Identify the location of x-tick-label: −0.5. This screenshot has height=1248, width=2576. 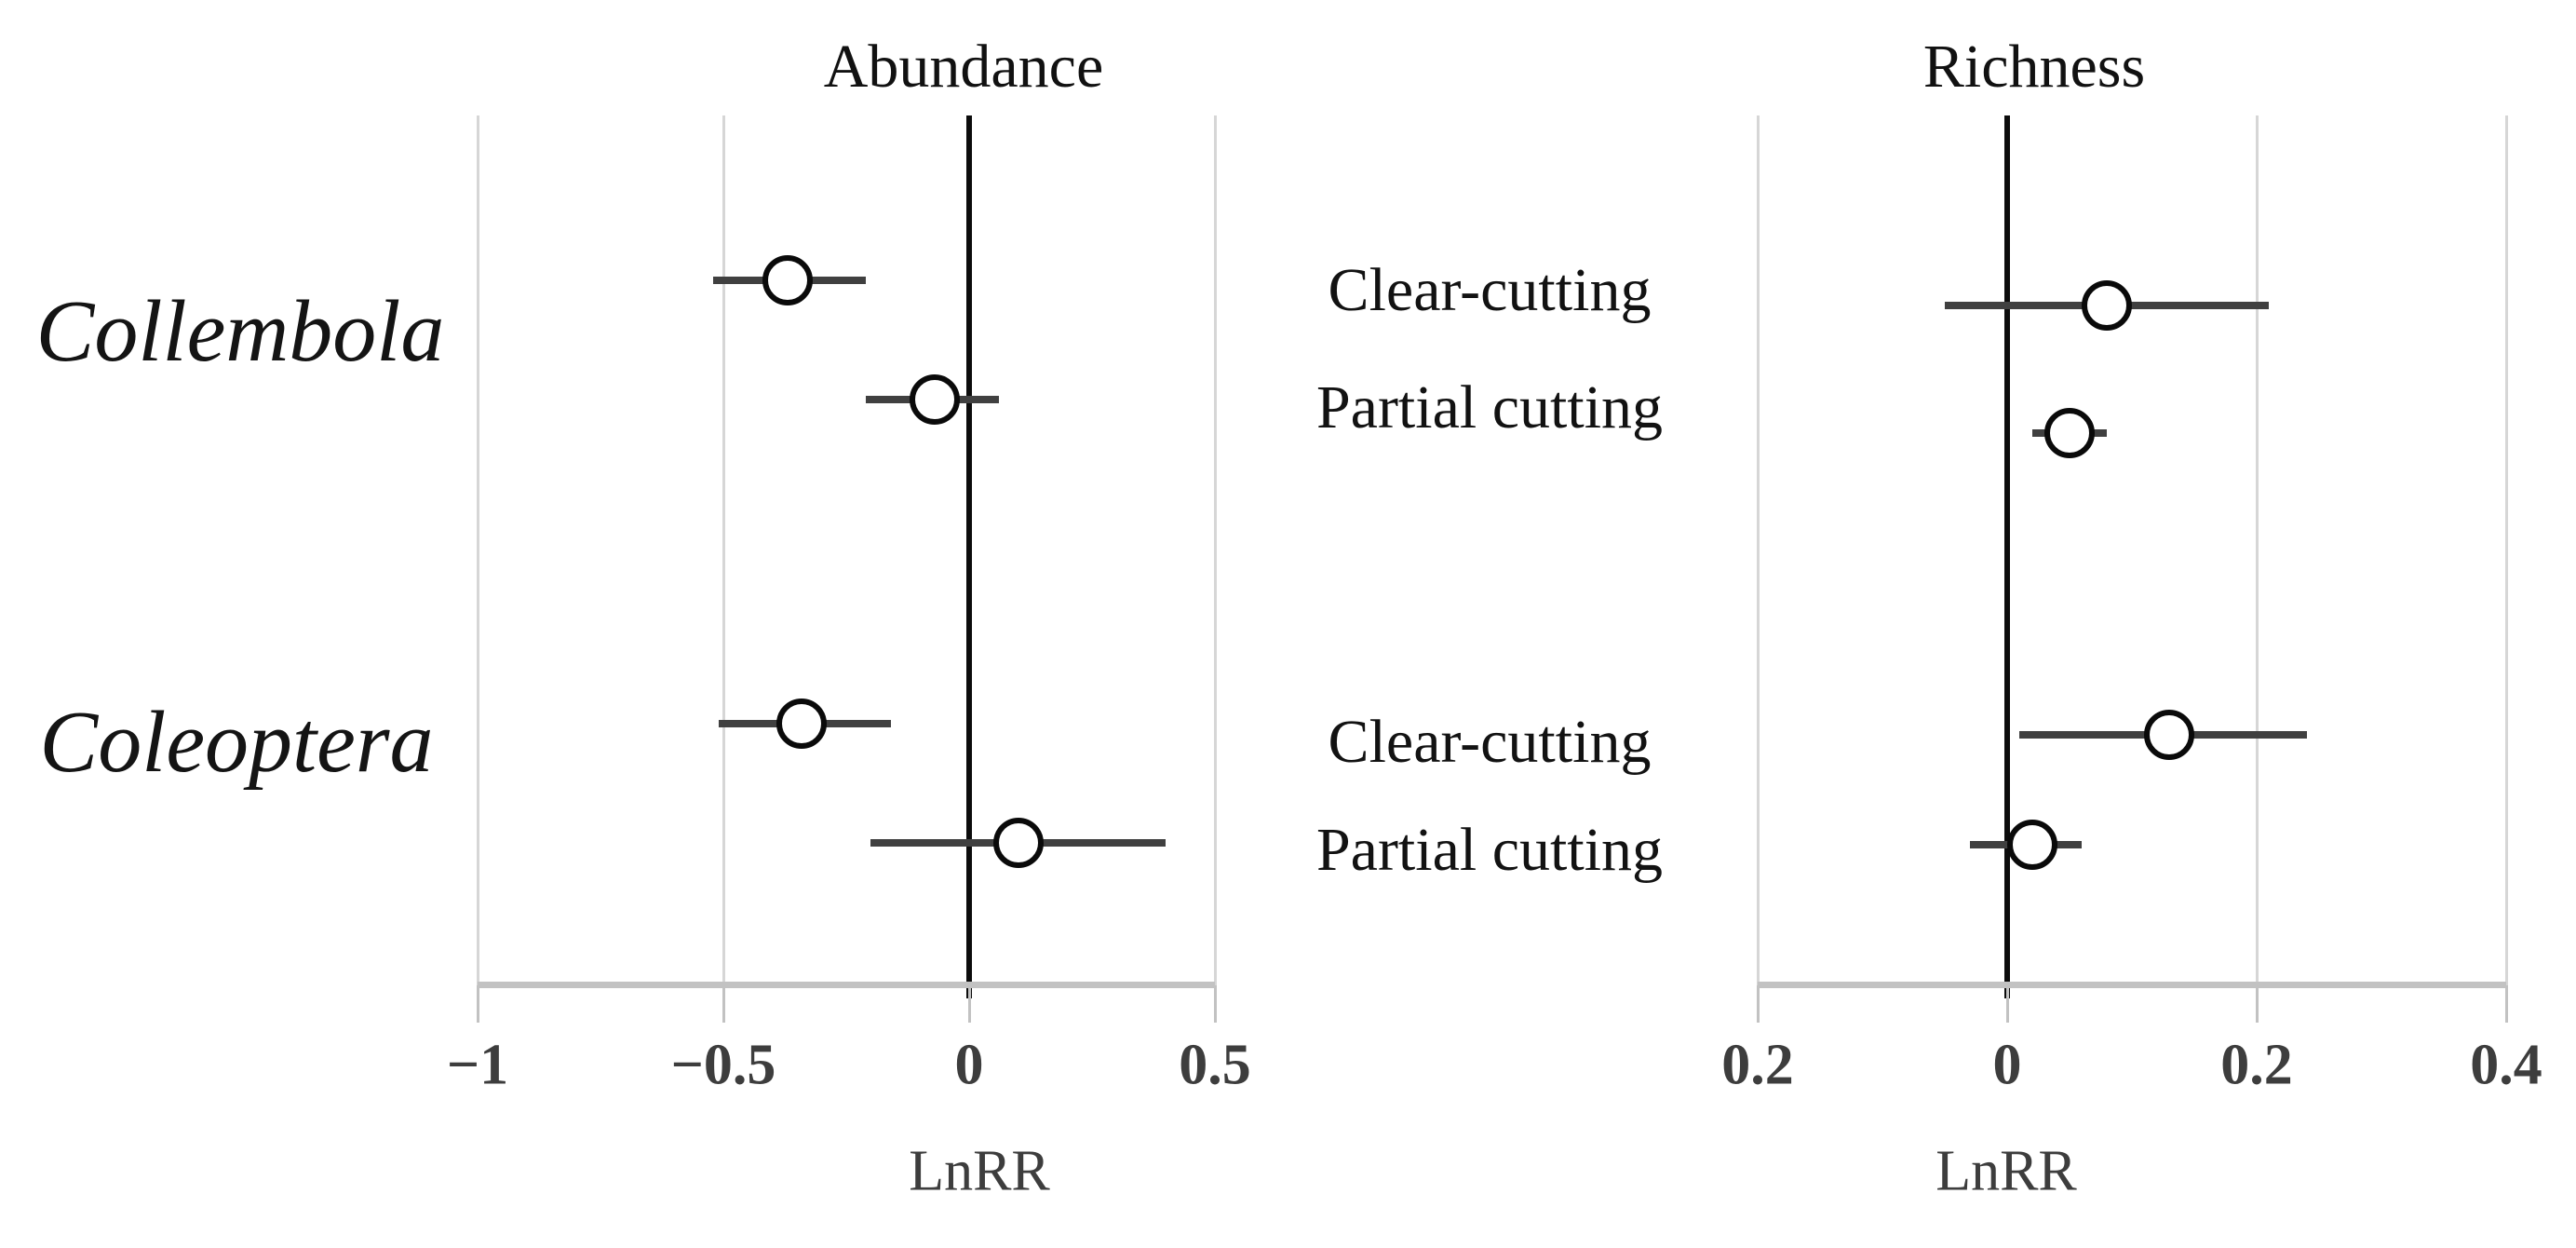
(723, 1065).